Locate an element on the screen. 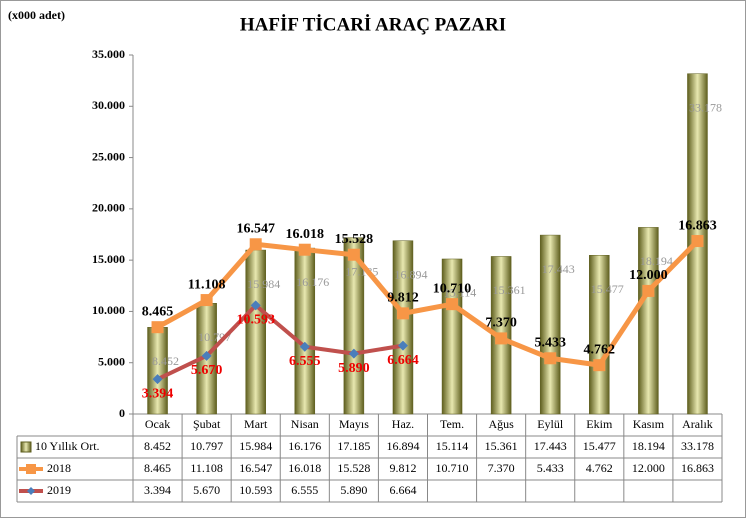 The height and width of the screenshot is (518, 746). table-cell: 10.710 is located at coordinates (452, 468).